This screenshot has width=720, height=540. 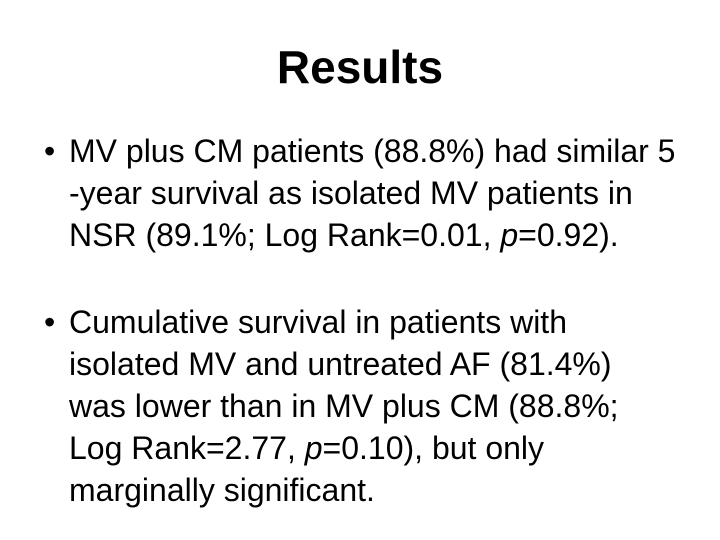 I want to click on text-segment: Log Rank=2.77,, so click(x=187, y=448).